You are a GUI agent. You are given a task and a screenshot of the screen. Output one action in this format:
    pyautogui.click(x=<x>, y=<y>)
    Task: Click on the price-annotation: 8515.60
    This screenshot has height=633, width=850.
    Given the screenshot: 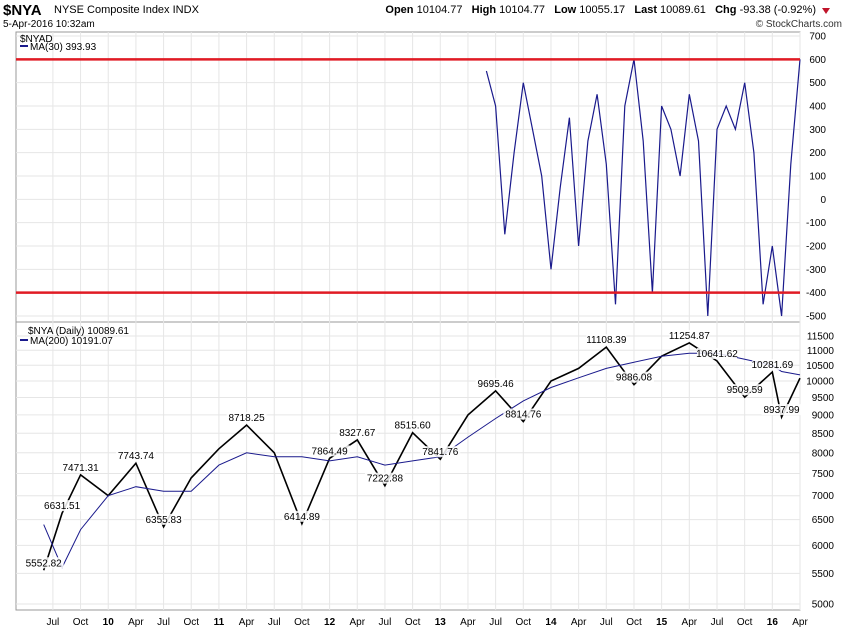 What is the action you would take?
    pyautogui.click(x=413, y=426)
    